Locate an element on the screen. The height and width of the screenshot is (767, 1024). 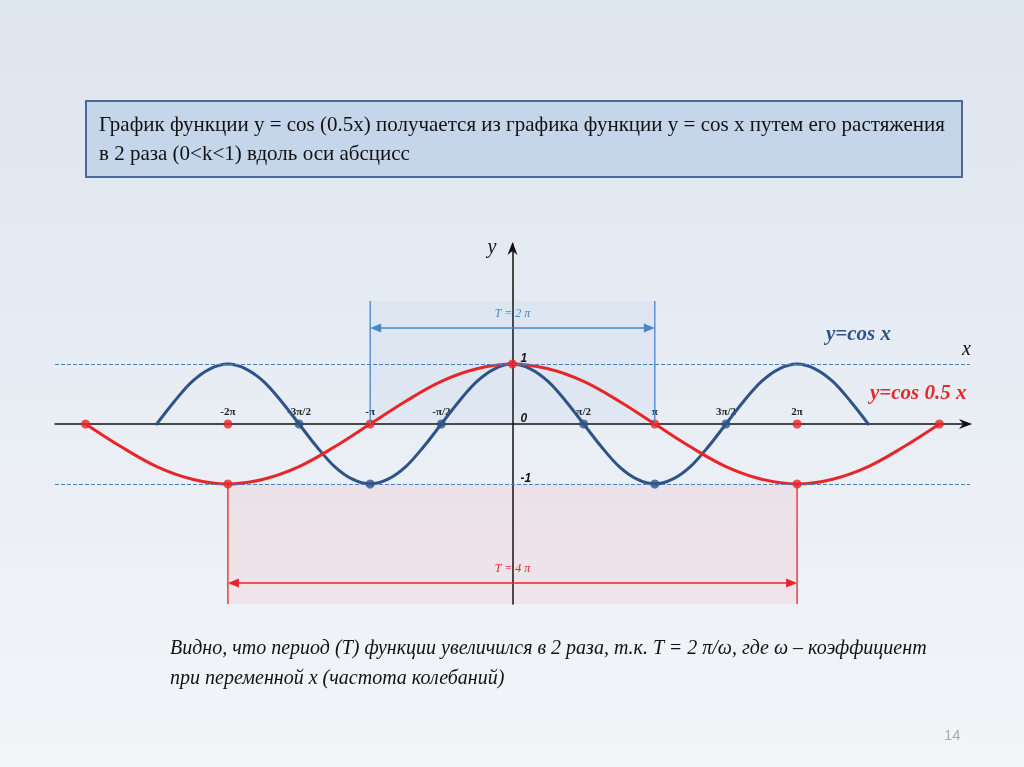
y-tick-label: 1 is located at coordinates (524, 358).